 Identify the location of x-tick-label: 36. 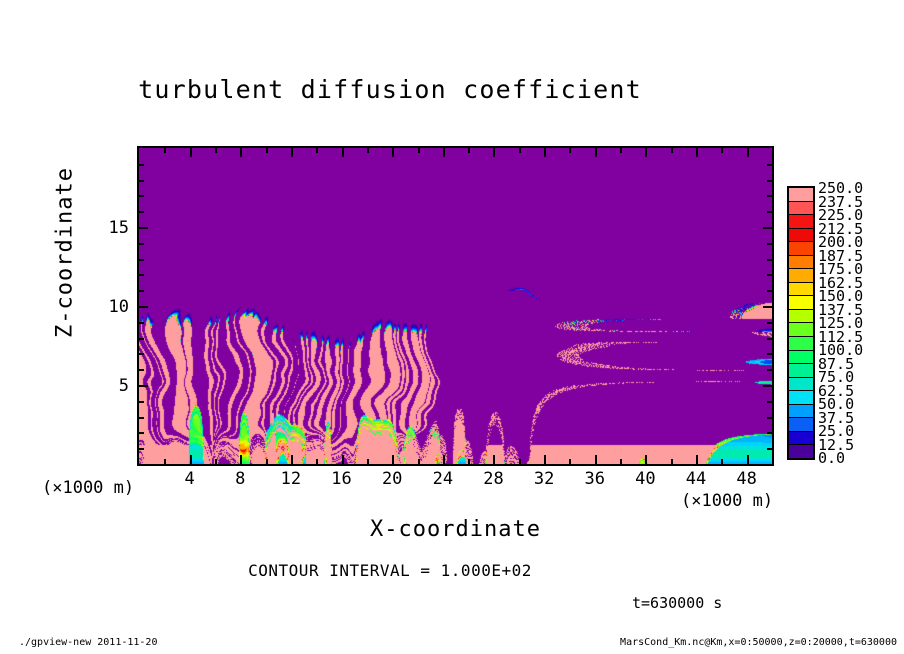
(594, 479).